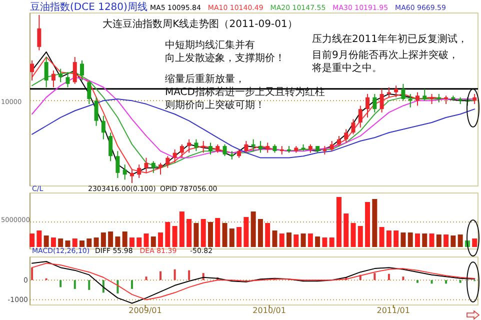 The image size is (481, 320). I want to click on annotation: 缩量后重新放量，, so click(205, 79).